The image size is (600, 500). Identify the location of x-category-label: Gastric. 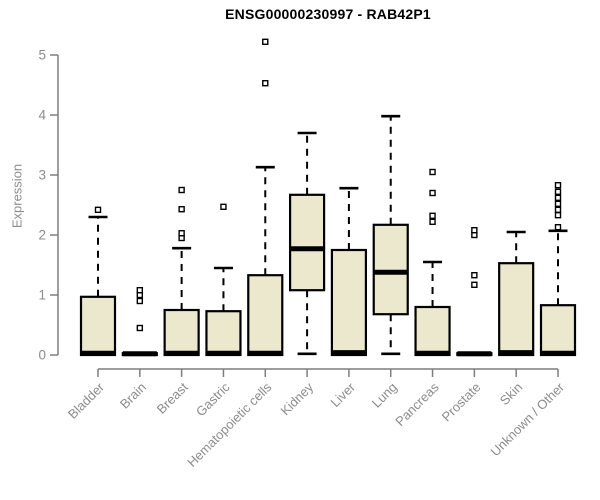
(213, 399).